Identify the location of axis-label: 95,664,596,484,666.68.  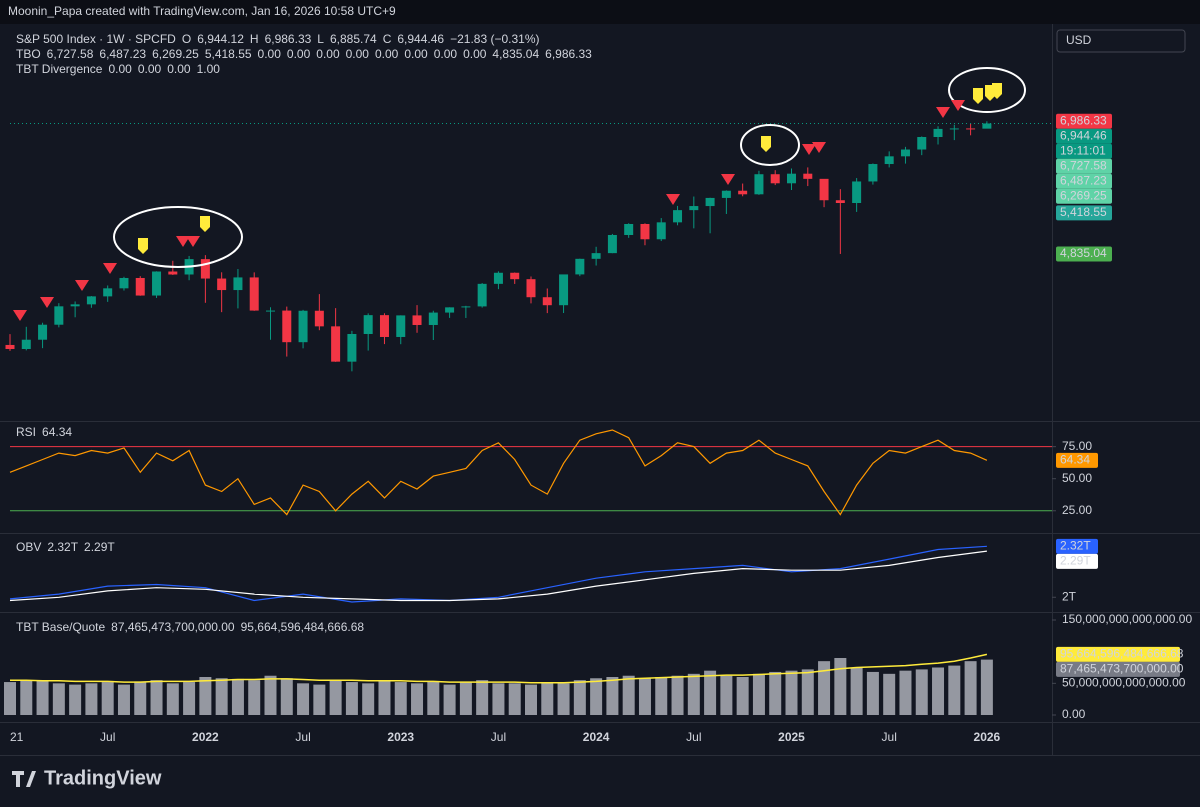
(1122, 654).